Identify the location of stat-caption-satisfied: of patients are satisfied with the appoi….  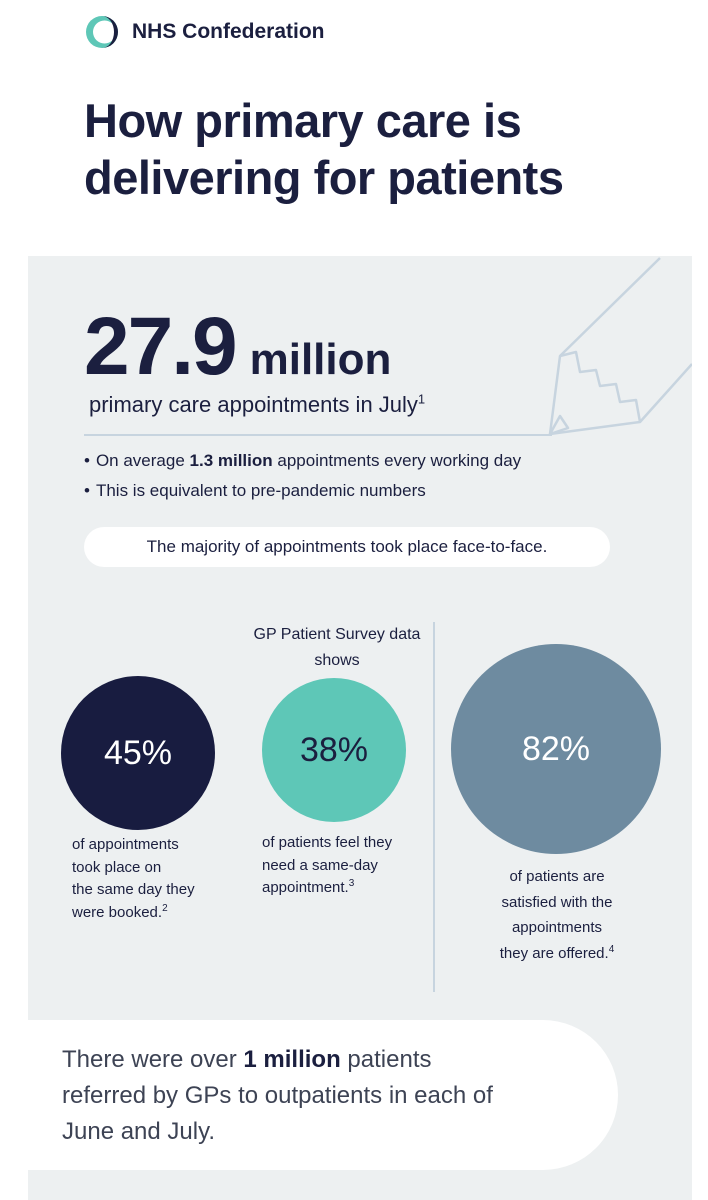
(557, 915).